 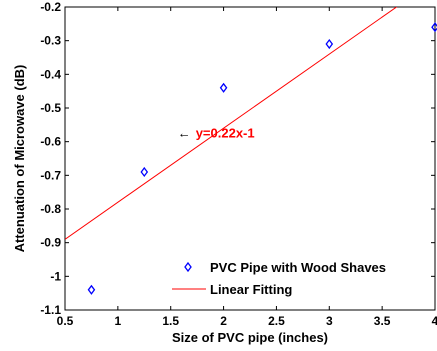 I want to click on legend-label-line: Linear Fitting, so click(x=251, y=289).